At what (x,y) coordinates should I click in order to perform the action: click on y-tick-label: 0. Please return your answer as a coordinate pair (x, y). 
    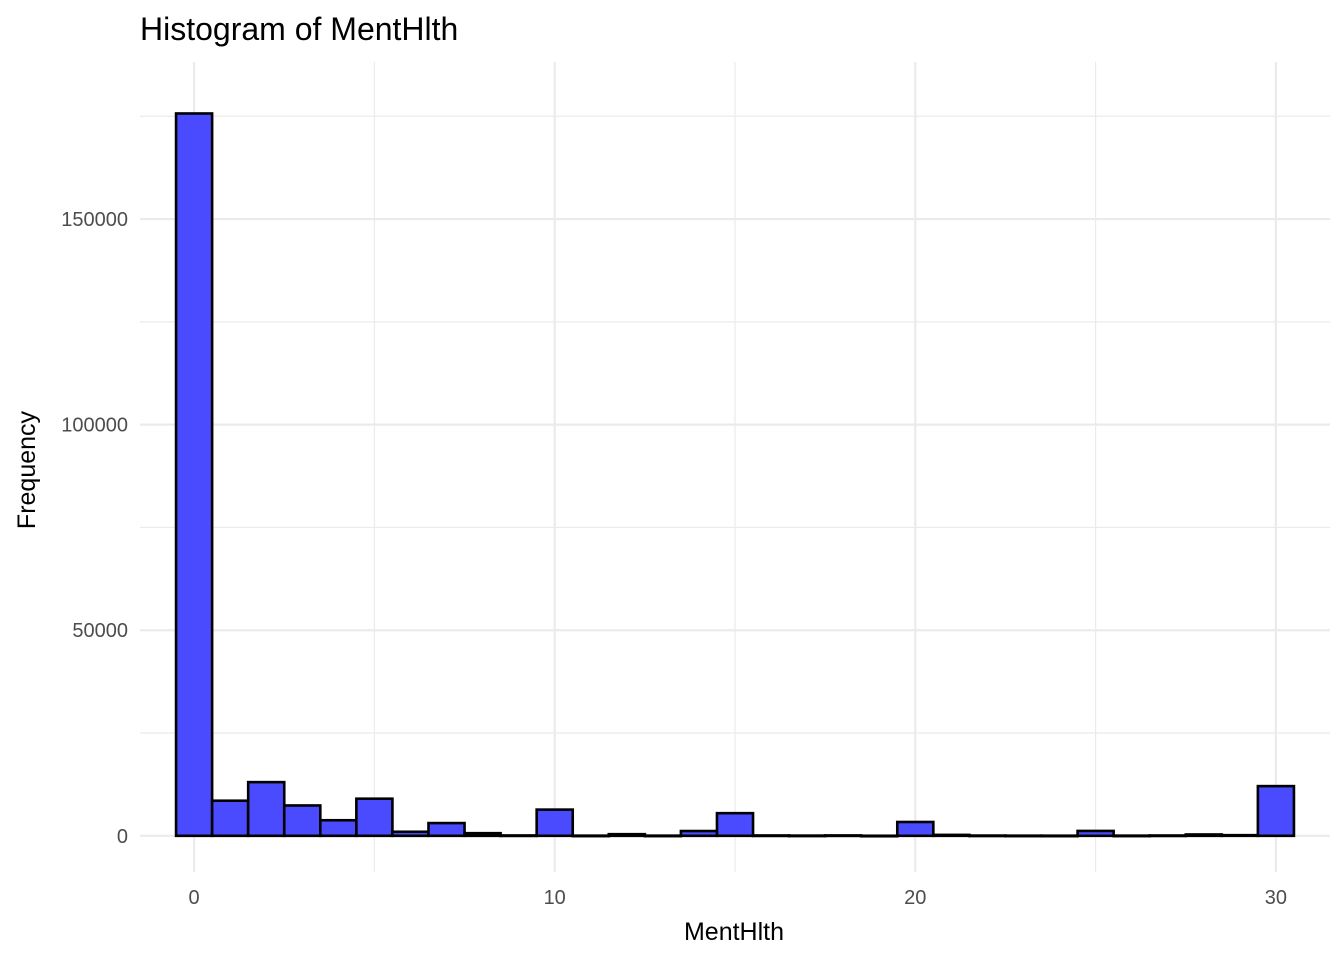
    Looking at the image, I should click on (122, 837).